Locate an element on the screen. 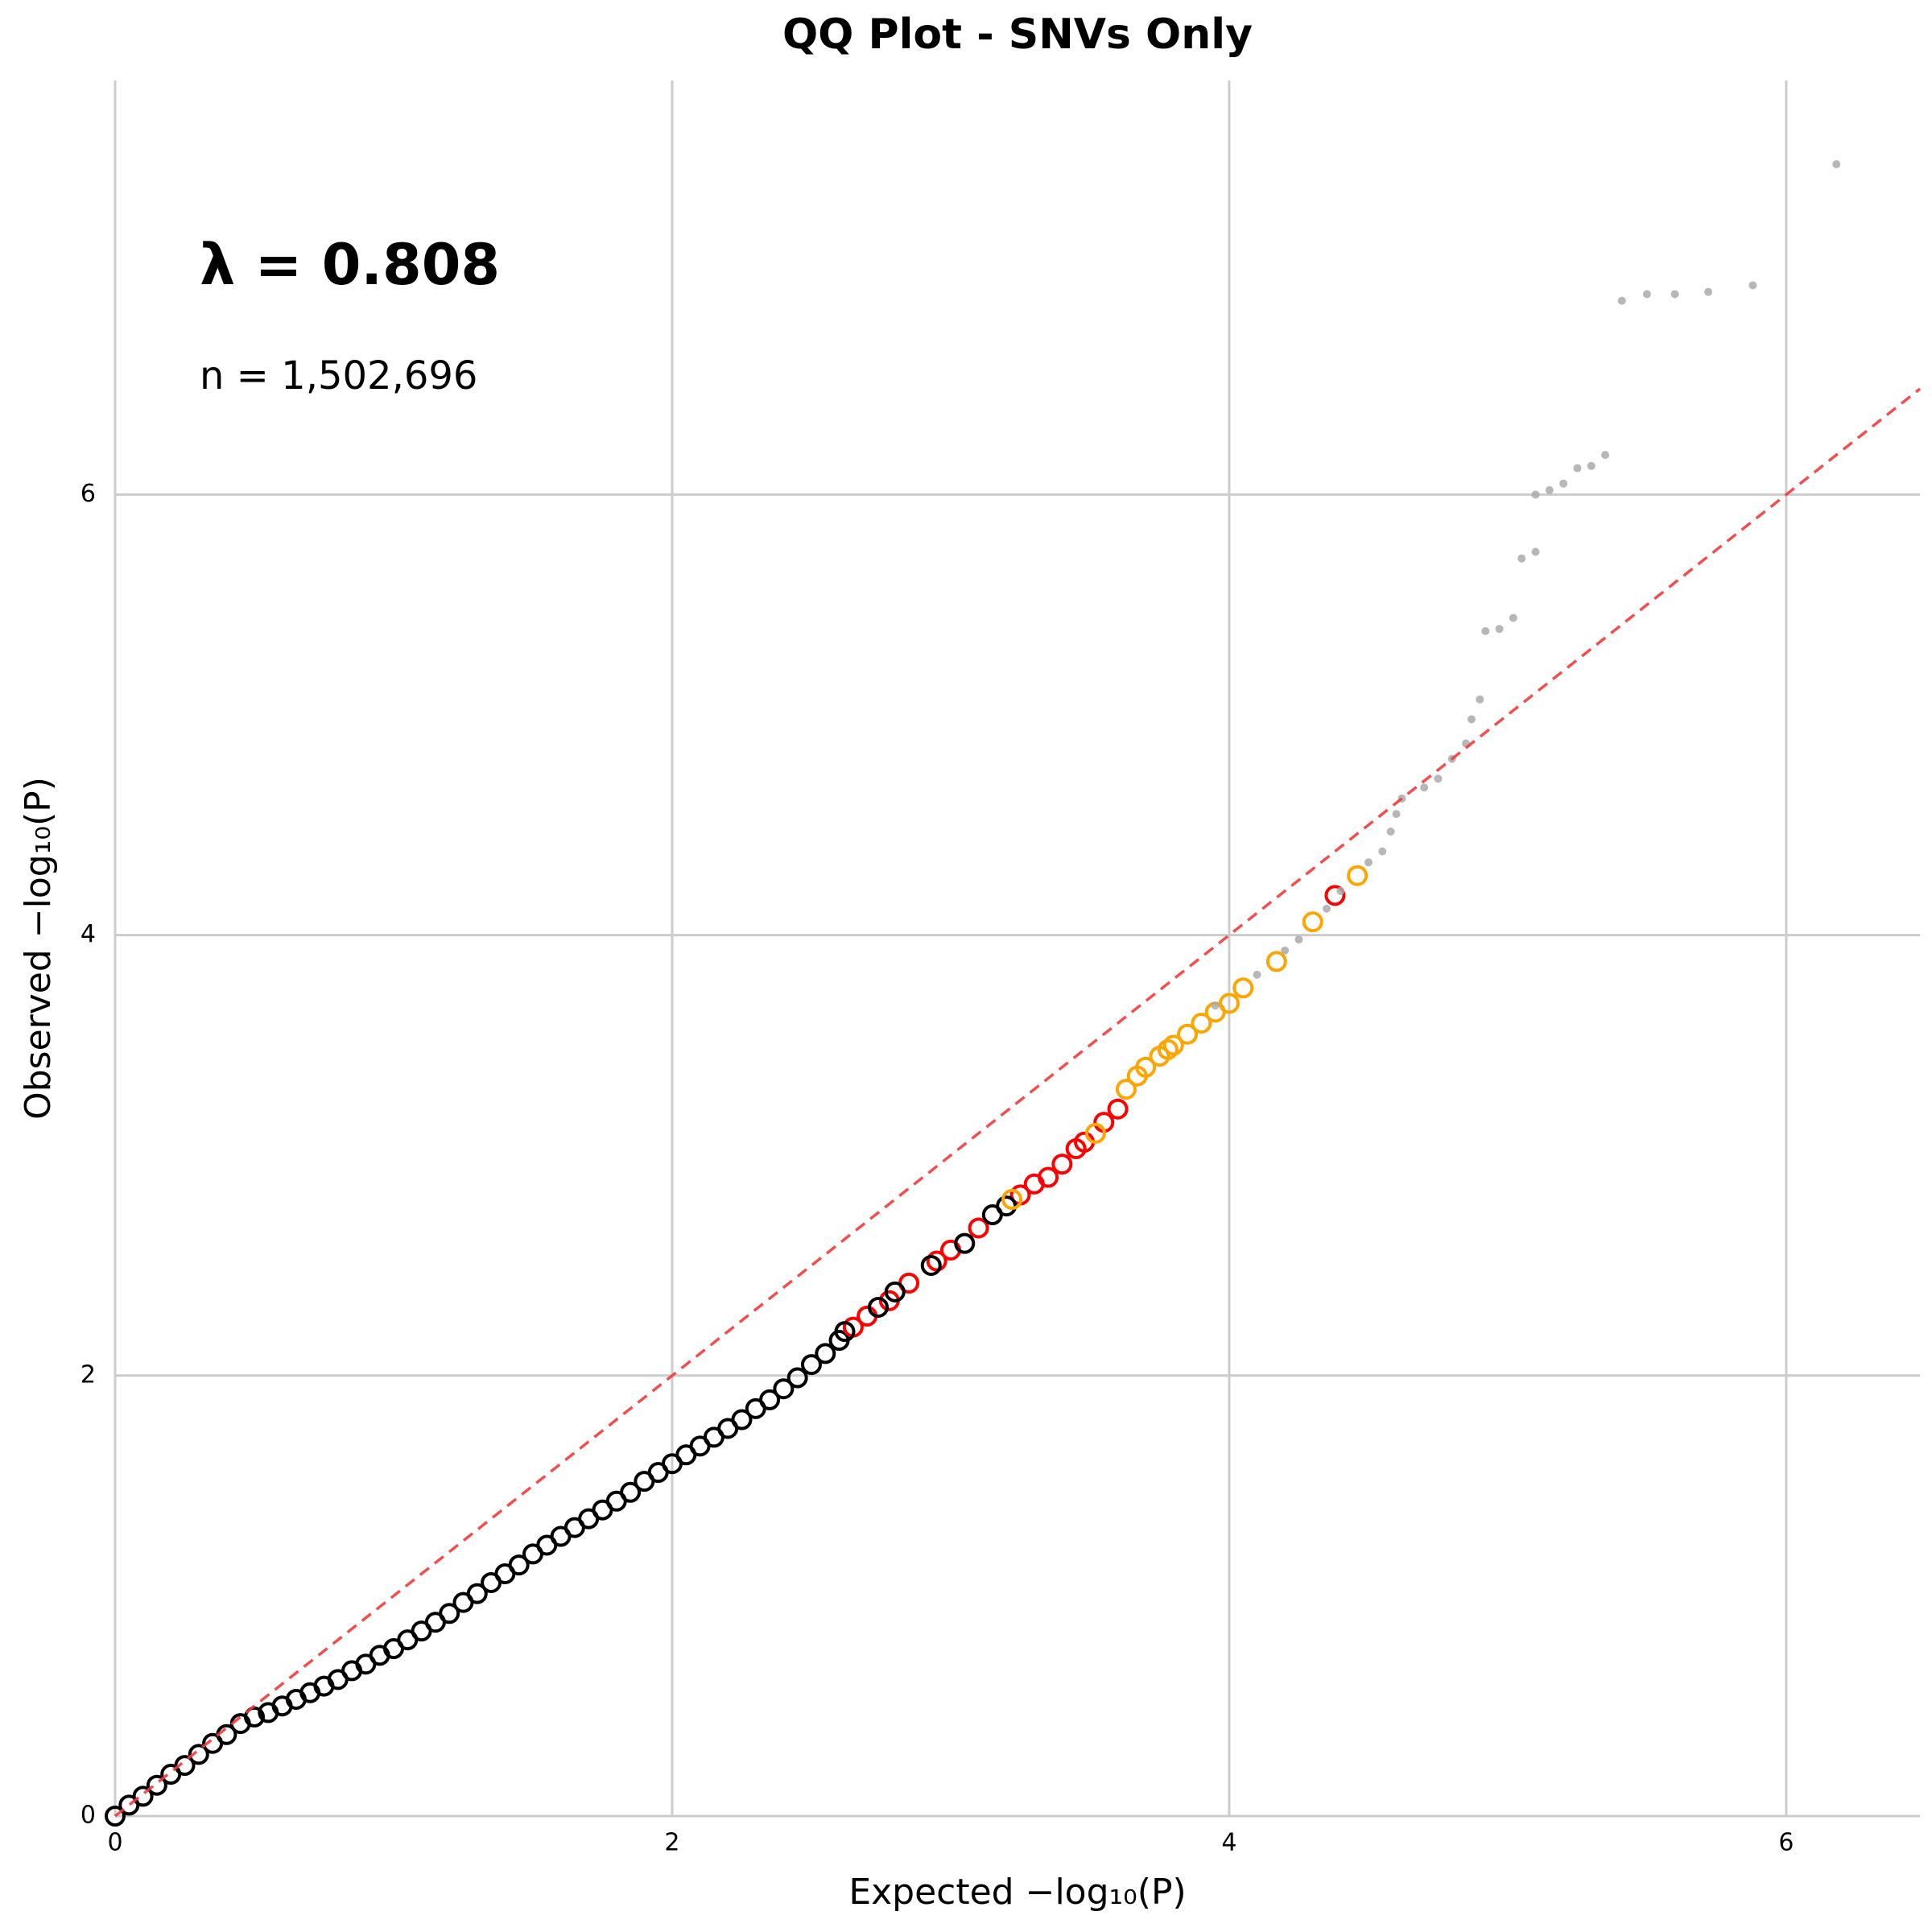  y-tick-label: 2 is located at coordinates (88, 1374).